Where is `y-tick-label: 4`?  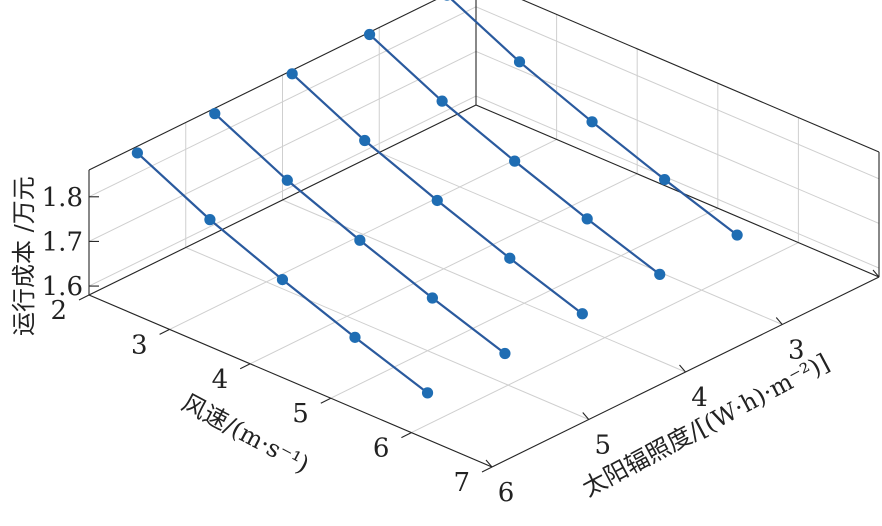
y-tick-label: 4 is located at coordinates (699, 398).